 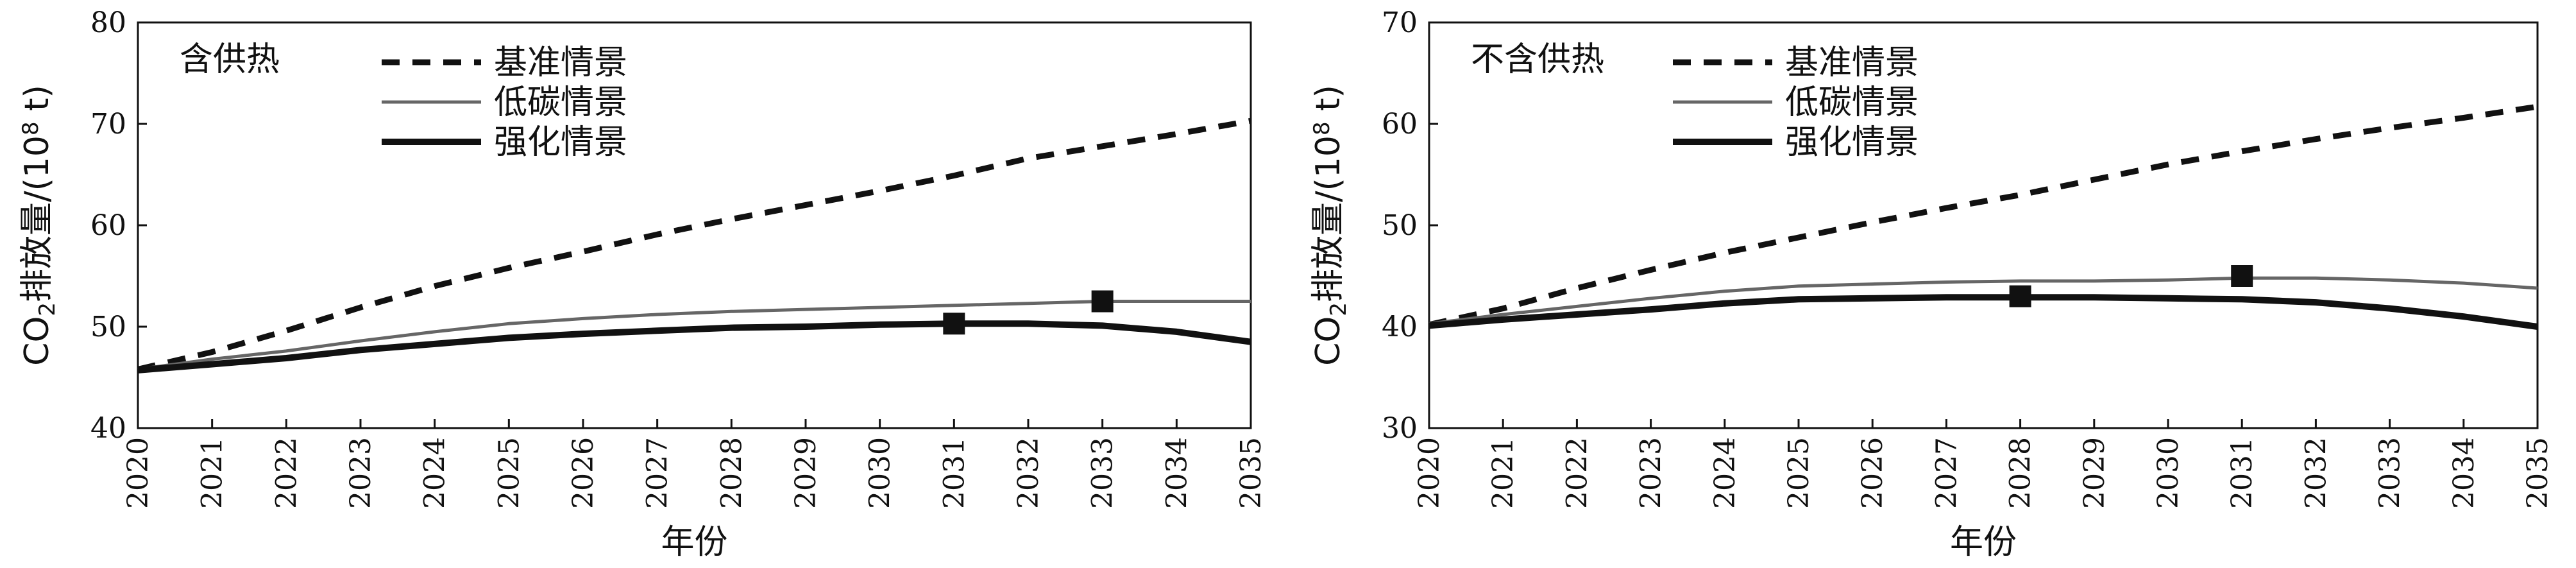 I want to click on y-tick-label: 30, so click(x=1400, y=428).